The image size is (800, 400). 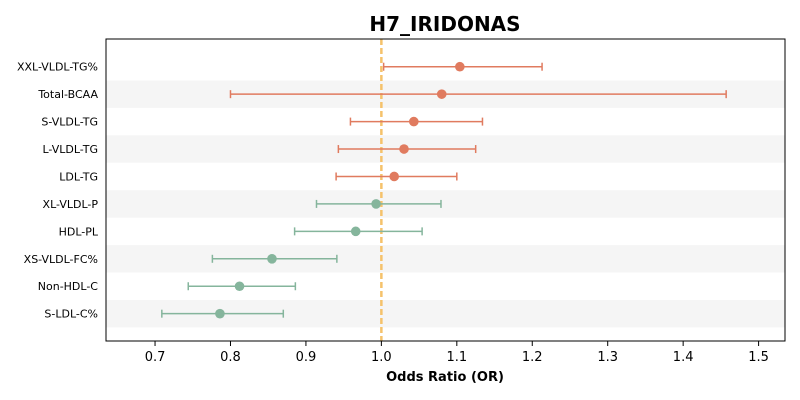 I want to click on chart-title: H7_IRIDONAS, so click(x=444, y=24).